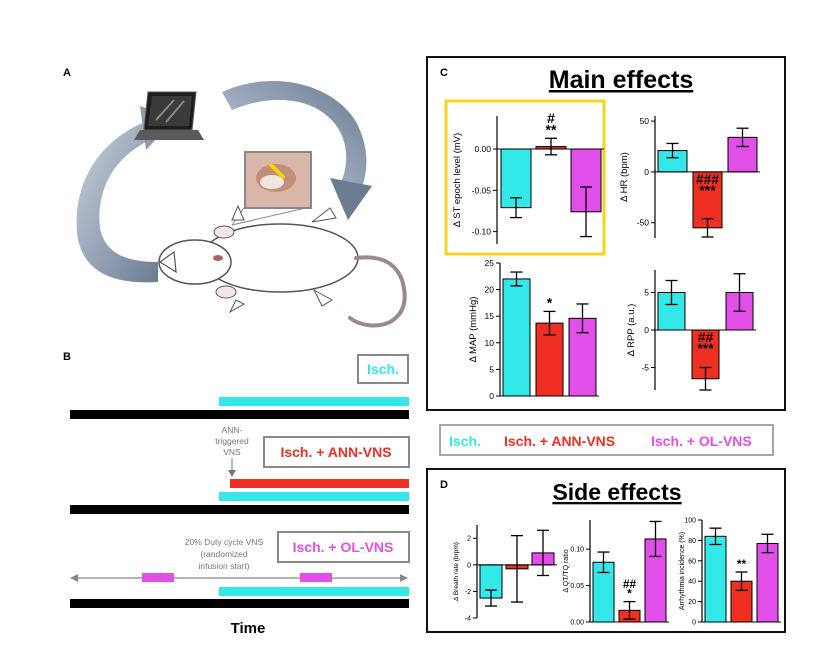 This screenshot has width=839, height=650. Describe the element at coordinates (691, 330) in the screenshot. I see `rpp-chart: 5 0 -5 Δ RPP (a.u.) ##***` at that location.